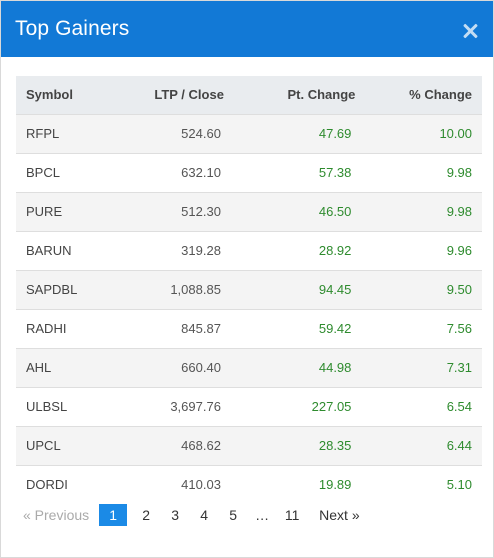  What do you see at coordinates (46, 328) in the screenshot?
I see `symbol-cell: RADHI` at bounding box center [46, 328].